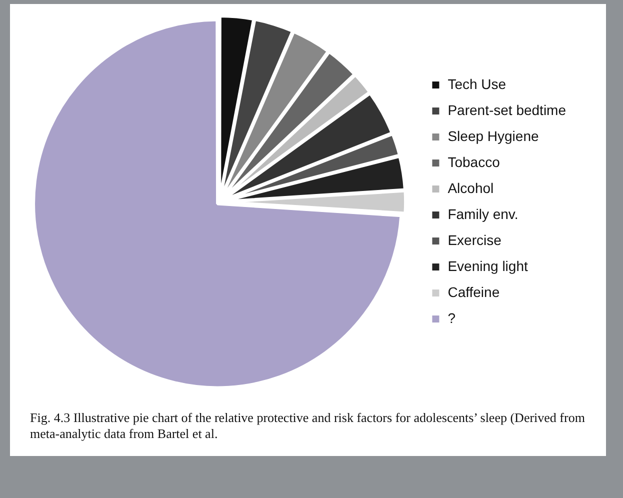 Image resolution: width=623 pixels, height=498 pixels. What do you see at coordinates (483, 214) in the screenshot?
I see `legend-label: Family env.` at bounding box center [483, 214].